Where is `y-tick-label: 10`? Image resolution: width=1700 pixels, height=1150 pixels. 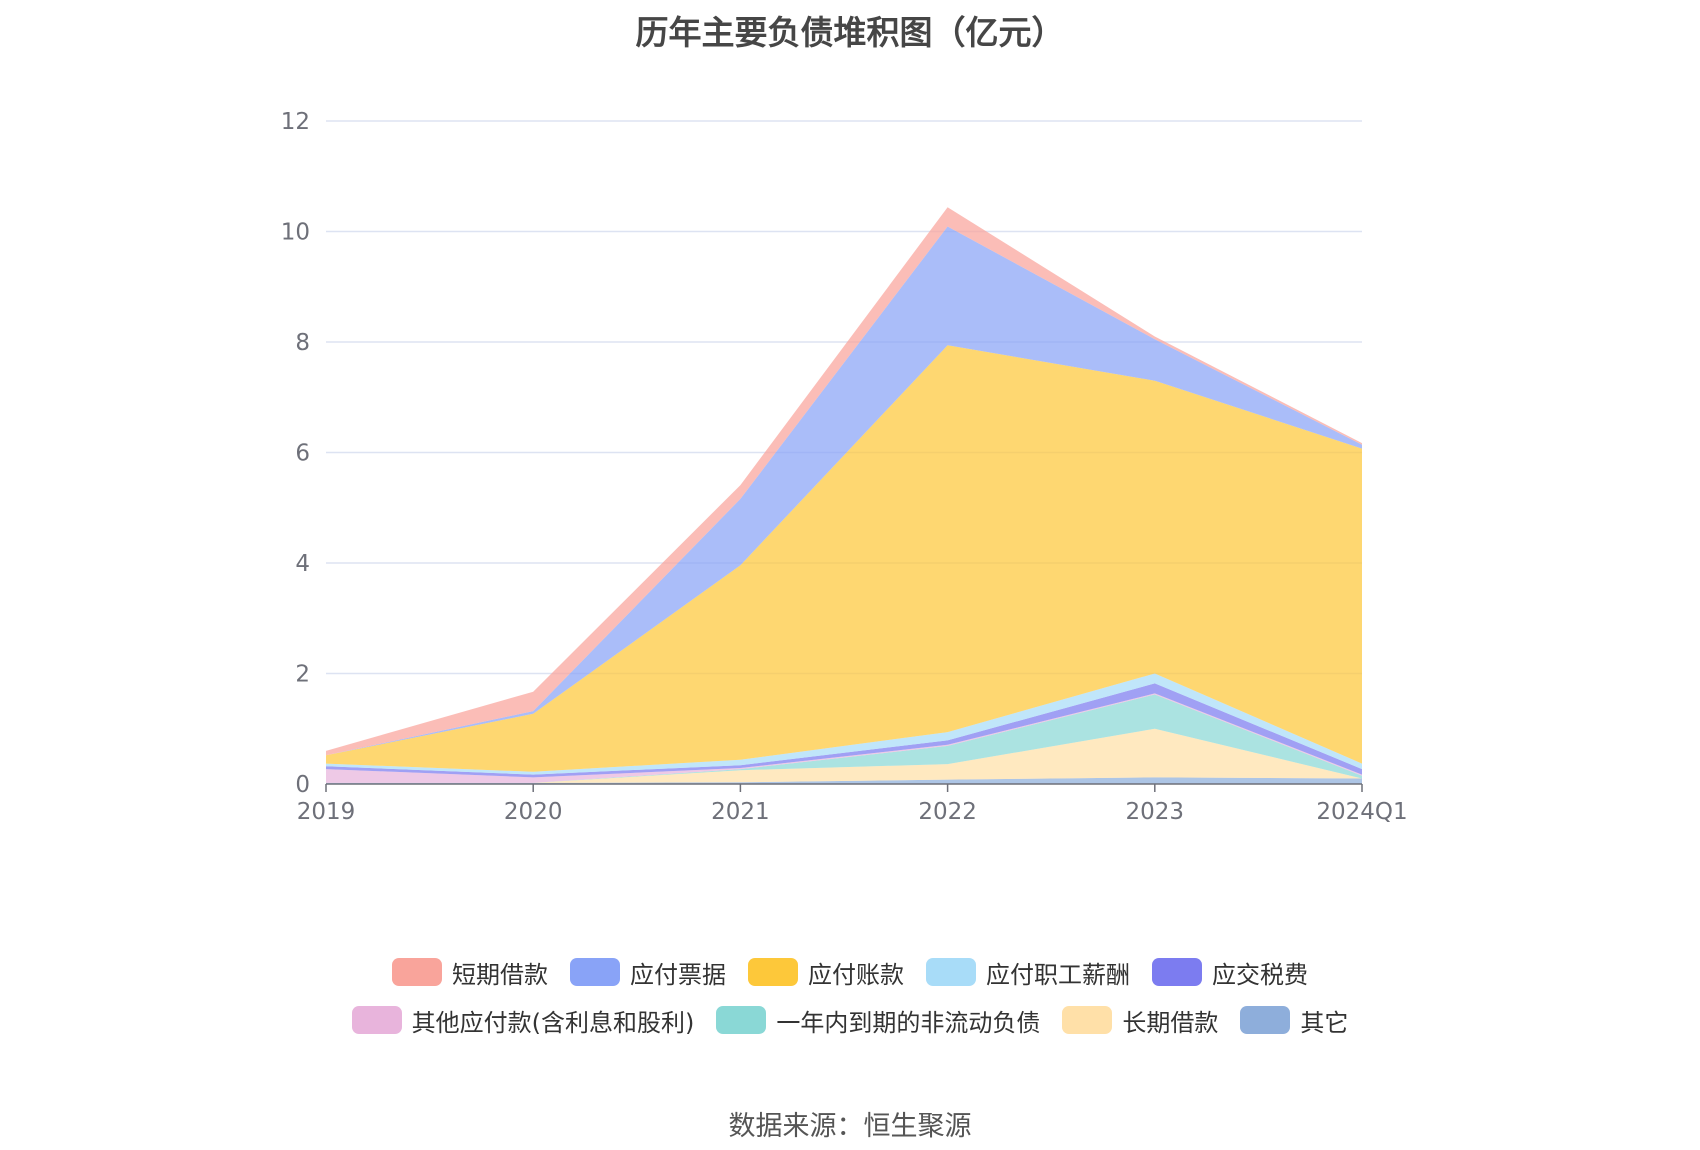 y-tick-label: 10 is located at coordinates (295, 233).